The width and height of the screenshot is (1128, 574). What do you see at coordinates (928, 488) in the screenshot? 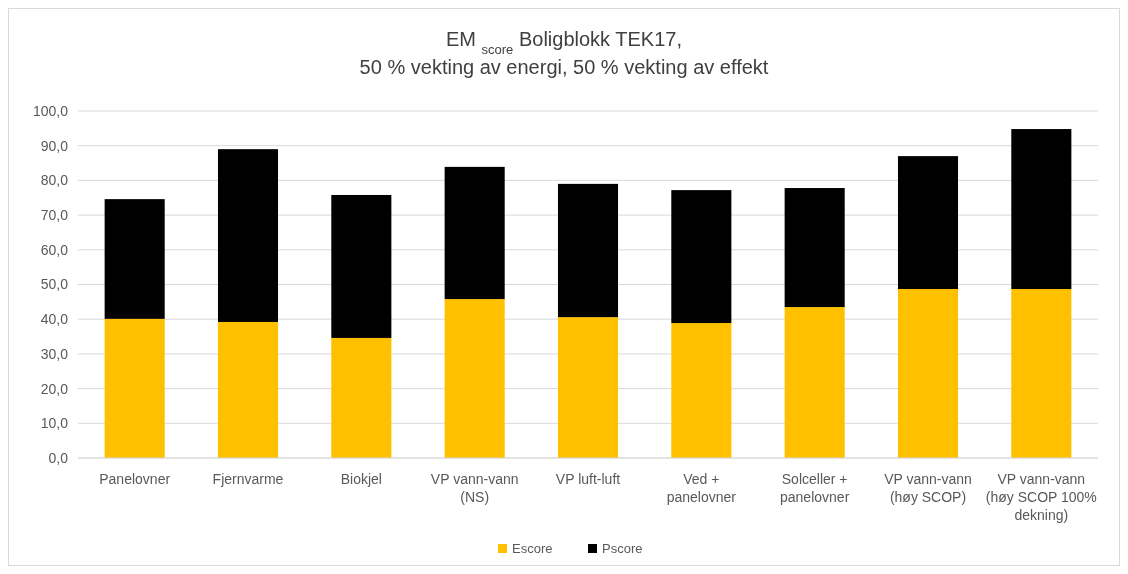
I see `x-tick-label: VP vann-vann (høy SCOP)` at bounding box center [928, 488].